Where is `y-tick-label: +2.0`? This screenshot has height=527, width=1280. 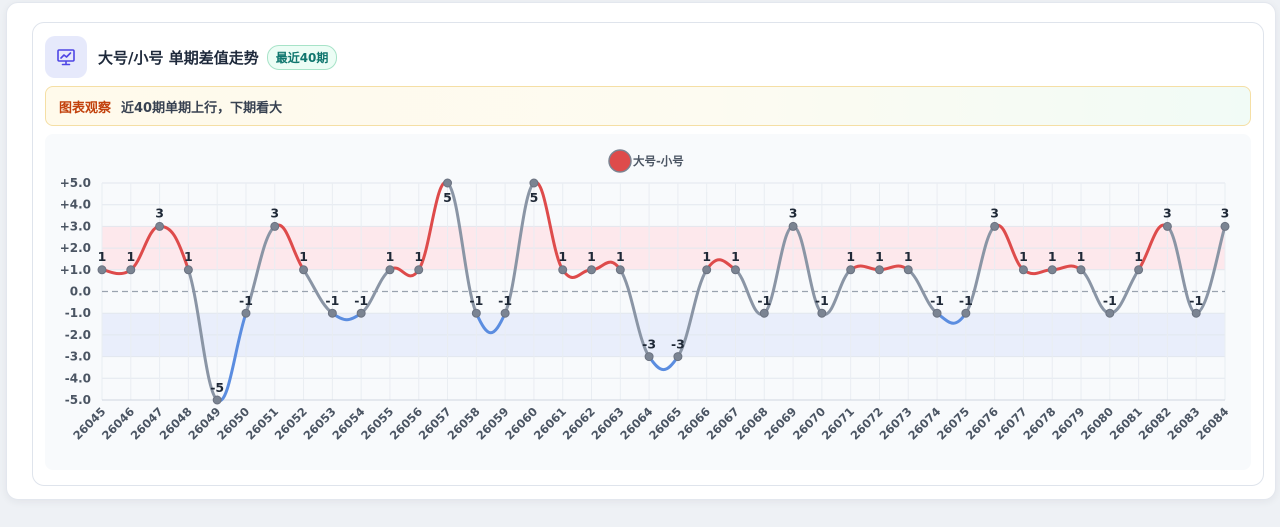
y-tick-label: +2.0 is located at coordinates (75, 248).